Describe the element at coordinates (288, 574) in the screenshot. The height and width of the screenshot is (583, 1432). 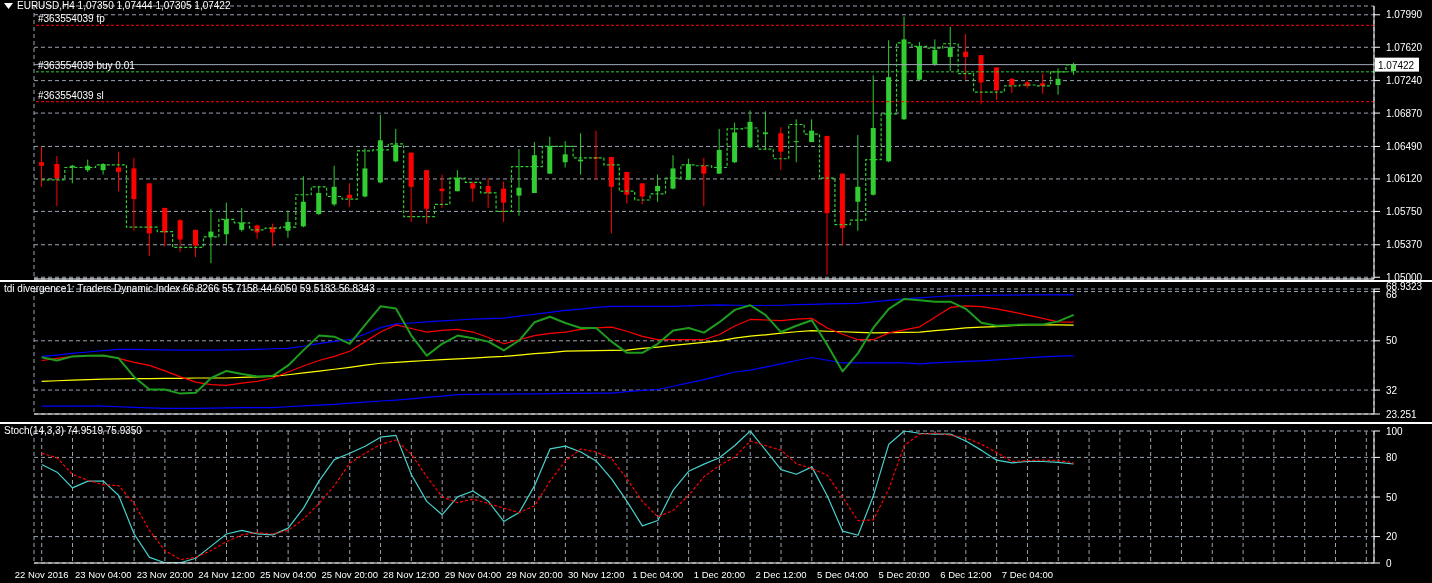
I see `x-tick-label: 25 Nov 04:00` at that location.